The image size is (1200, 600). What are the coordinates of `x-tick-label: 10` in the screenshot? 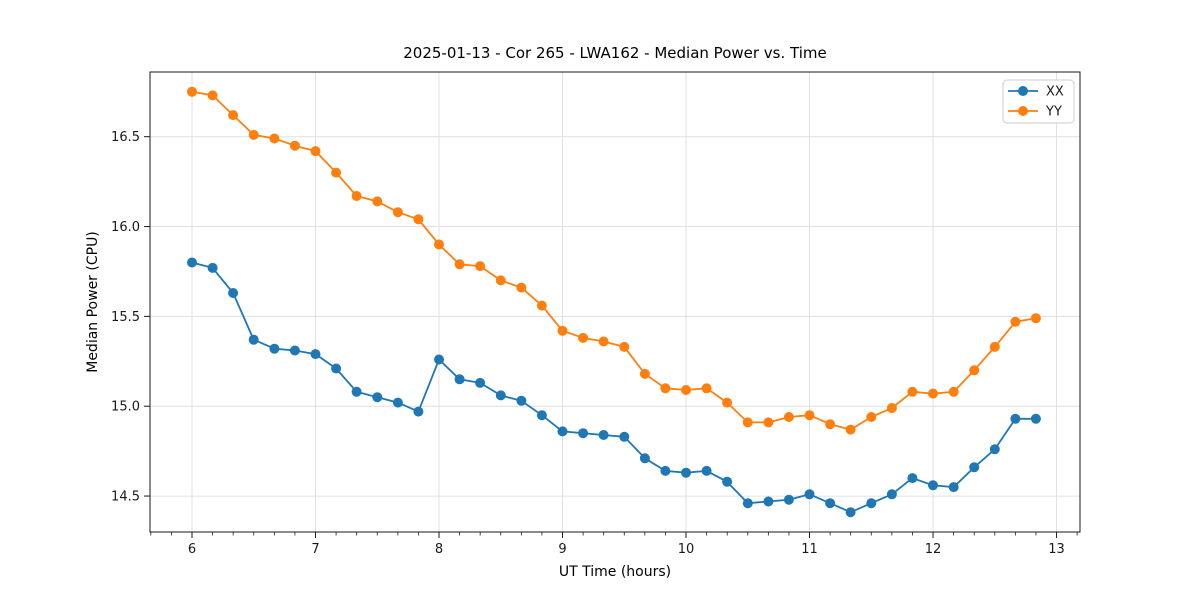 It's located at (686, 549).